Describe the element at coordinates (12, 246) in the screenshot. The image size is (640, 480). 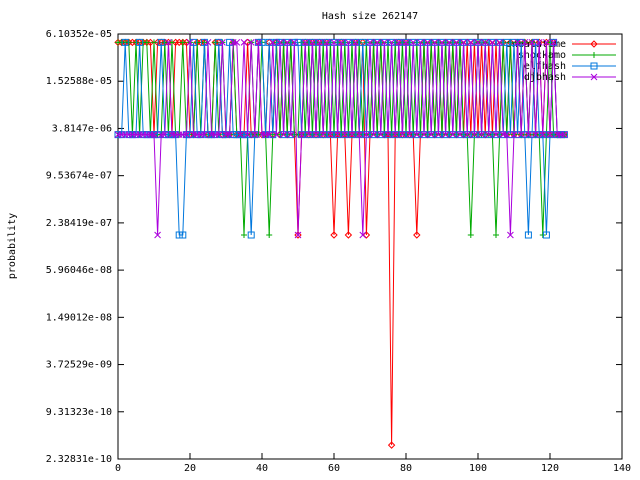
I see `y-axis-label: probability` at that location.